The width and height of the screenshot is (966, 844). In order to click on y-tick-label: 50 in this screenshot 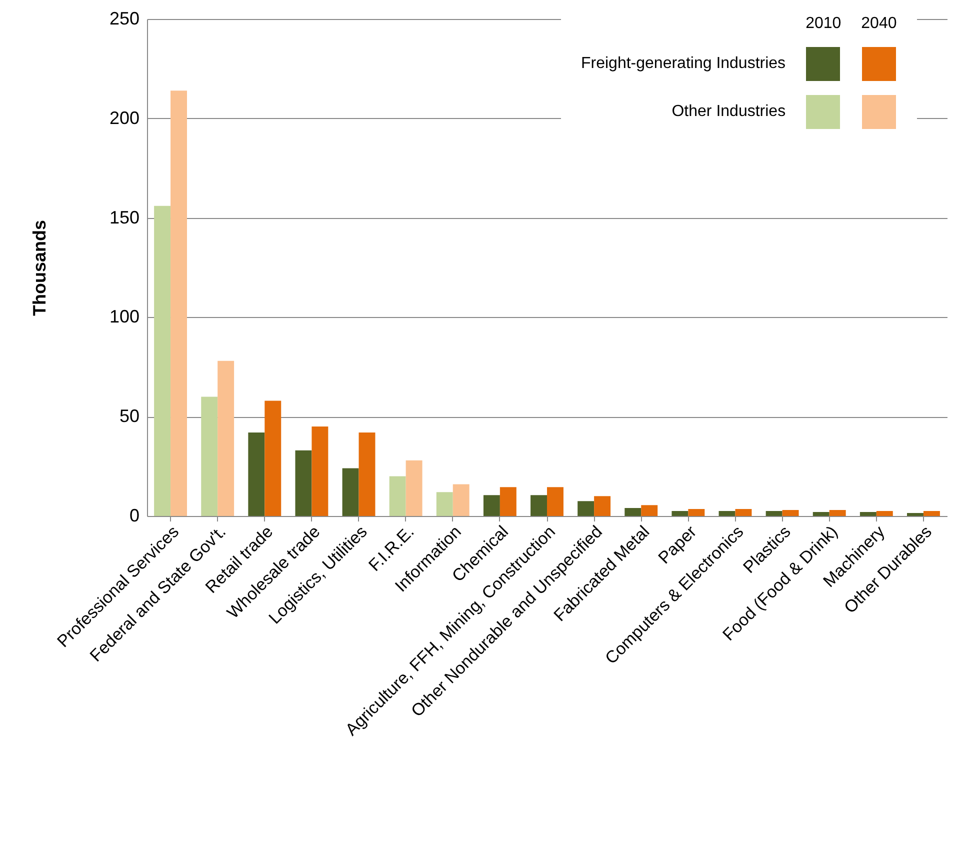, I will do `click(129, 416)`.